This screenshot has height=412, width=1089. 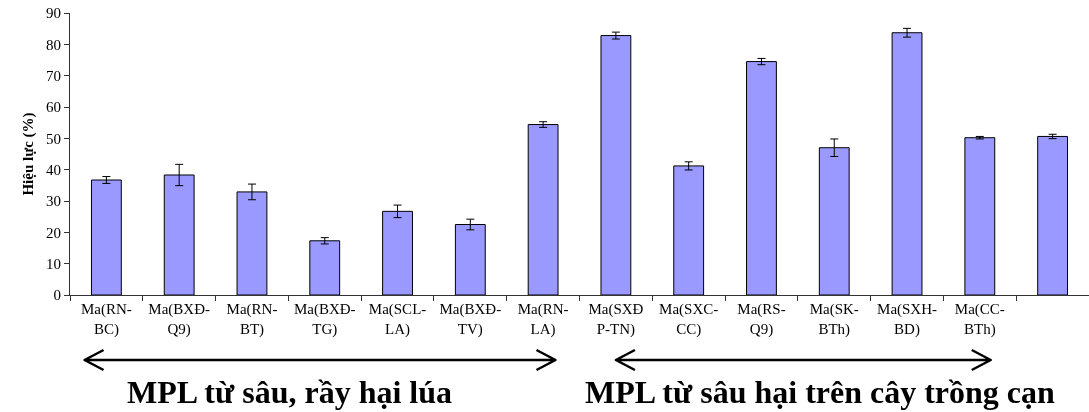 I want to click on y-tick-label: 90, so click(x=53, y=13).